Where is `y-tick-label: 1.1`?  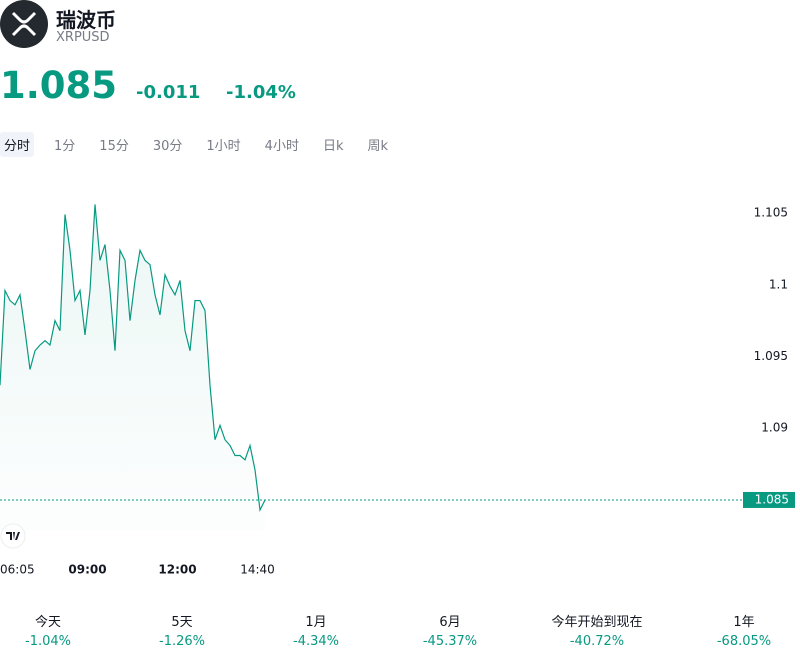
y-tick-label: 1.1 is located at coordinates (778, 284).